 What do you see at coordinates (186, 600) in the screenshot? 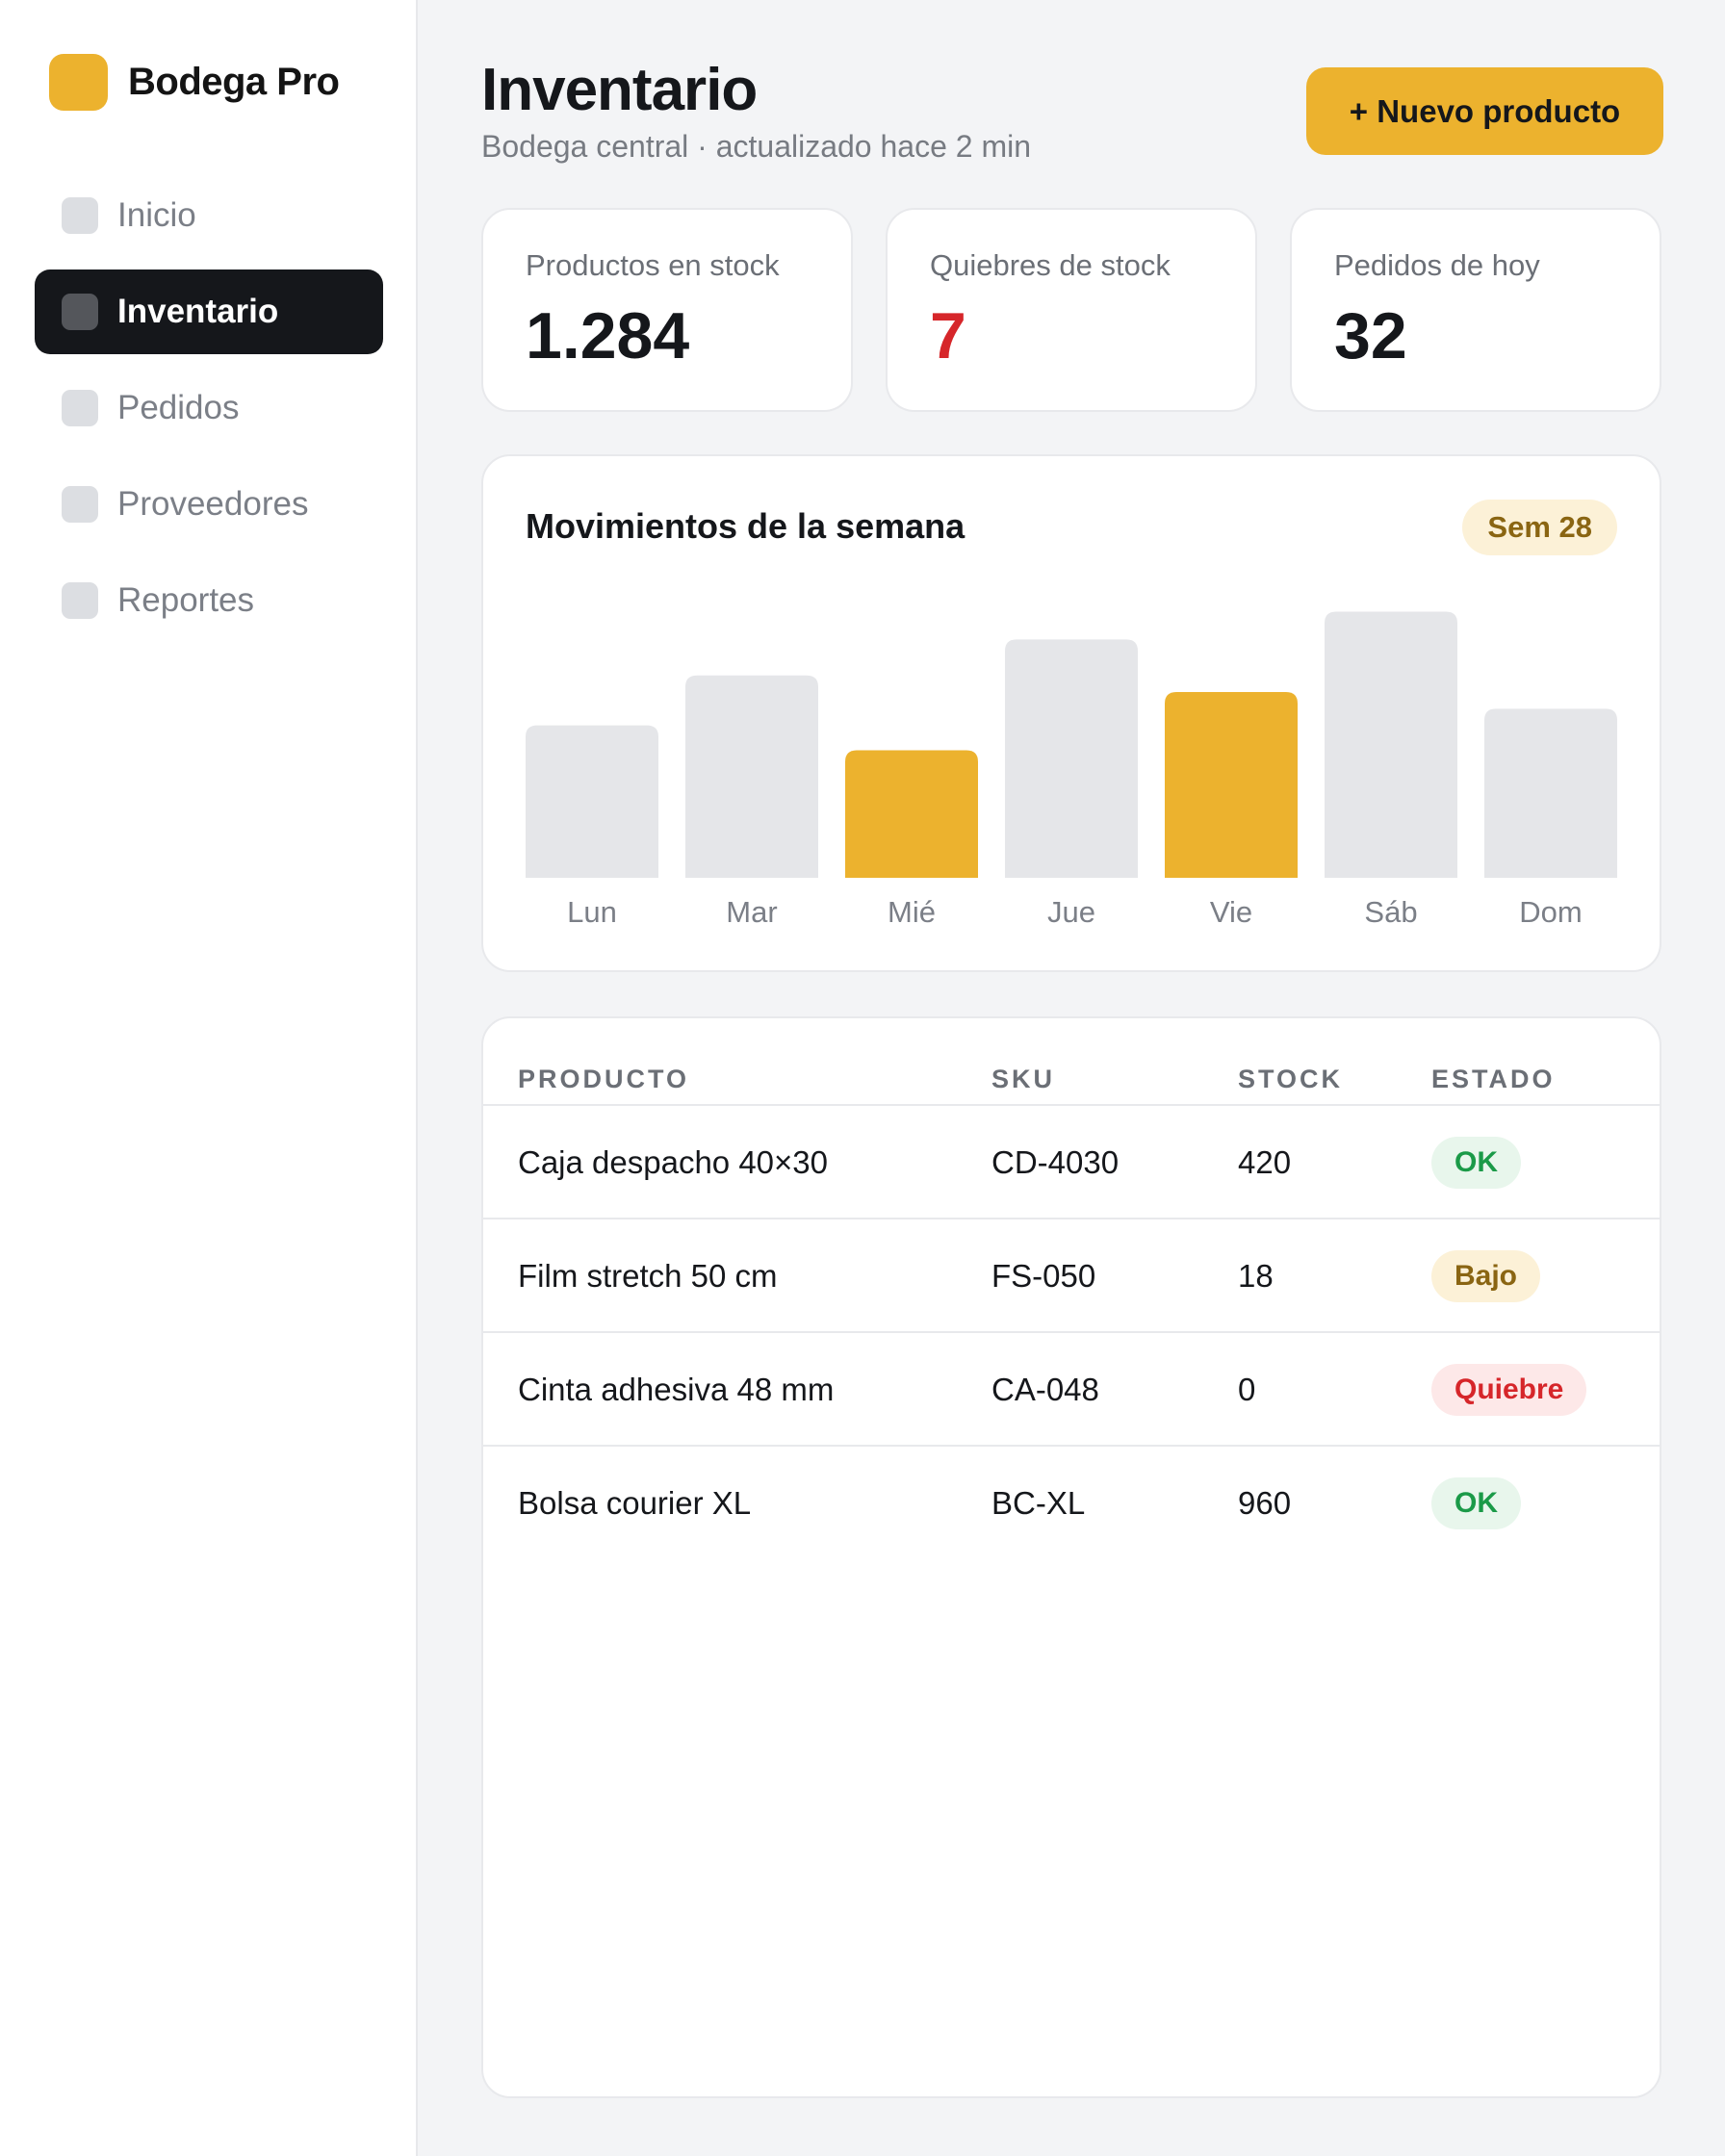
I see `sidebar-item-label: Reportes` at bounding box center [186, 600].